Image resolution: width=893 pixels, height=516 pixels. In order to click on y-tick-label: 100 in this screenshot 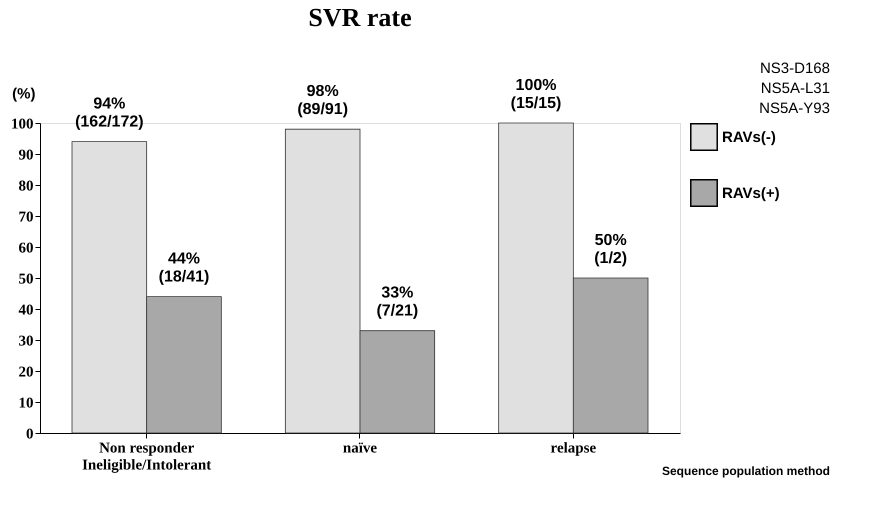, I will do `click(22, 124)`.